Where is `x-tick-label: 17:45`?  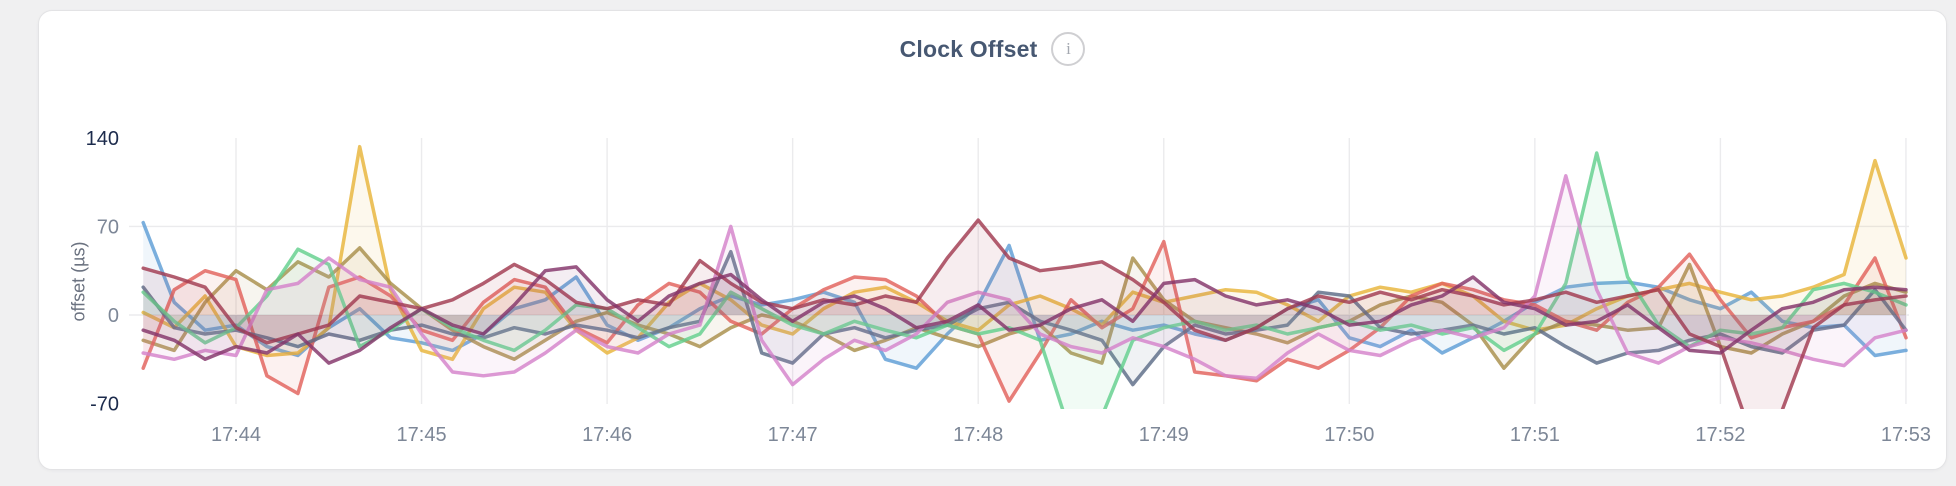
x-tick-label: 17:45 is located at coordinates (422, 435).